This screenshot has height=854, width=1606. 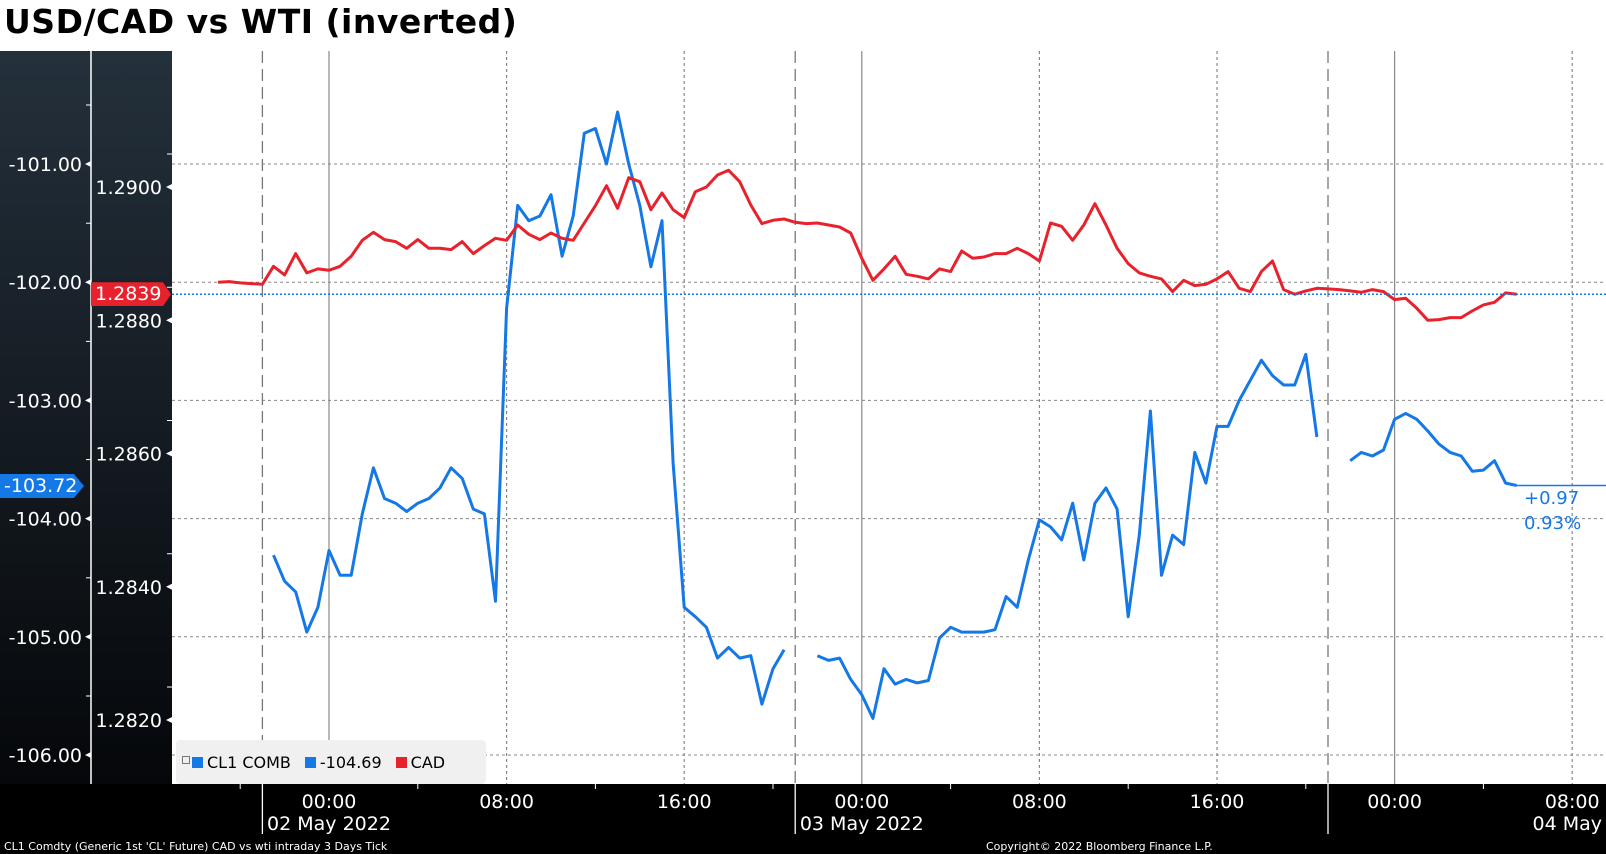 I want to click on legend-collapse-icon, so click(x=186, y=760).